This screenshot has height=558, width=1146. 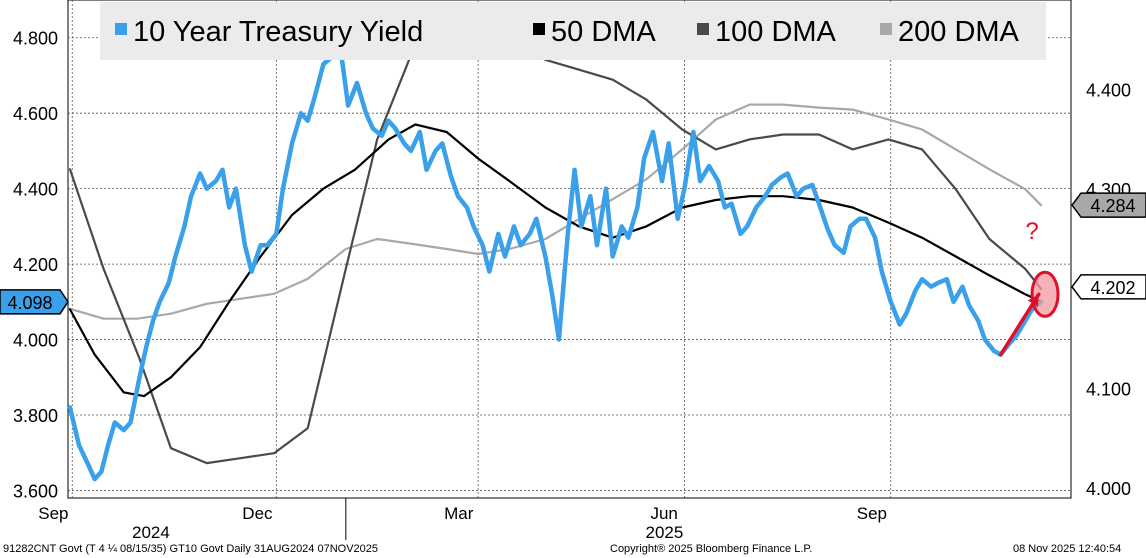 I want to click on footer-copyright: Copyright® 2025 Bloomberg Finance L.P., so click(x=711, y=549).